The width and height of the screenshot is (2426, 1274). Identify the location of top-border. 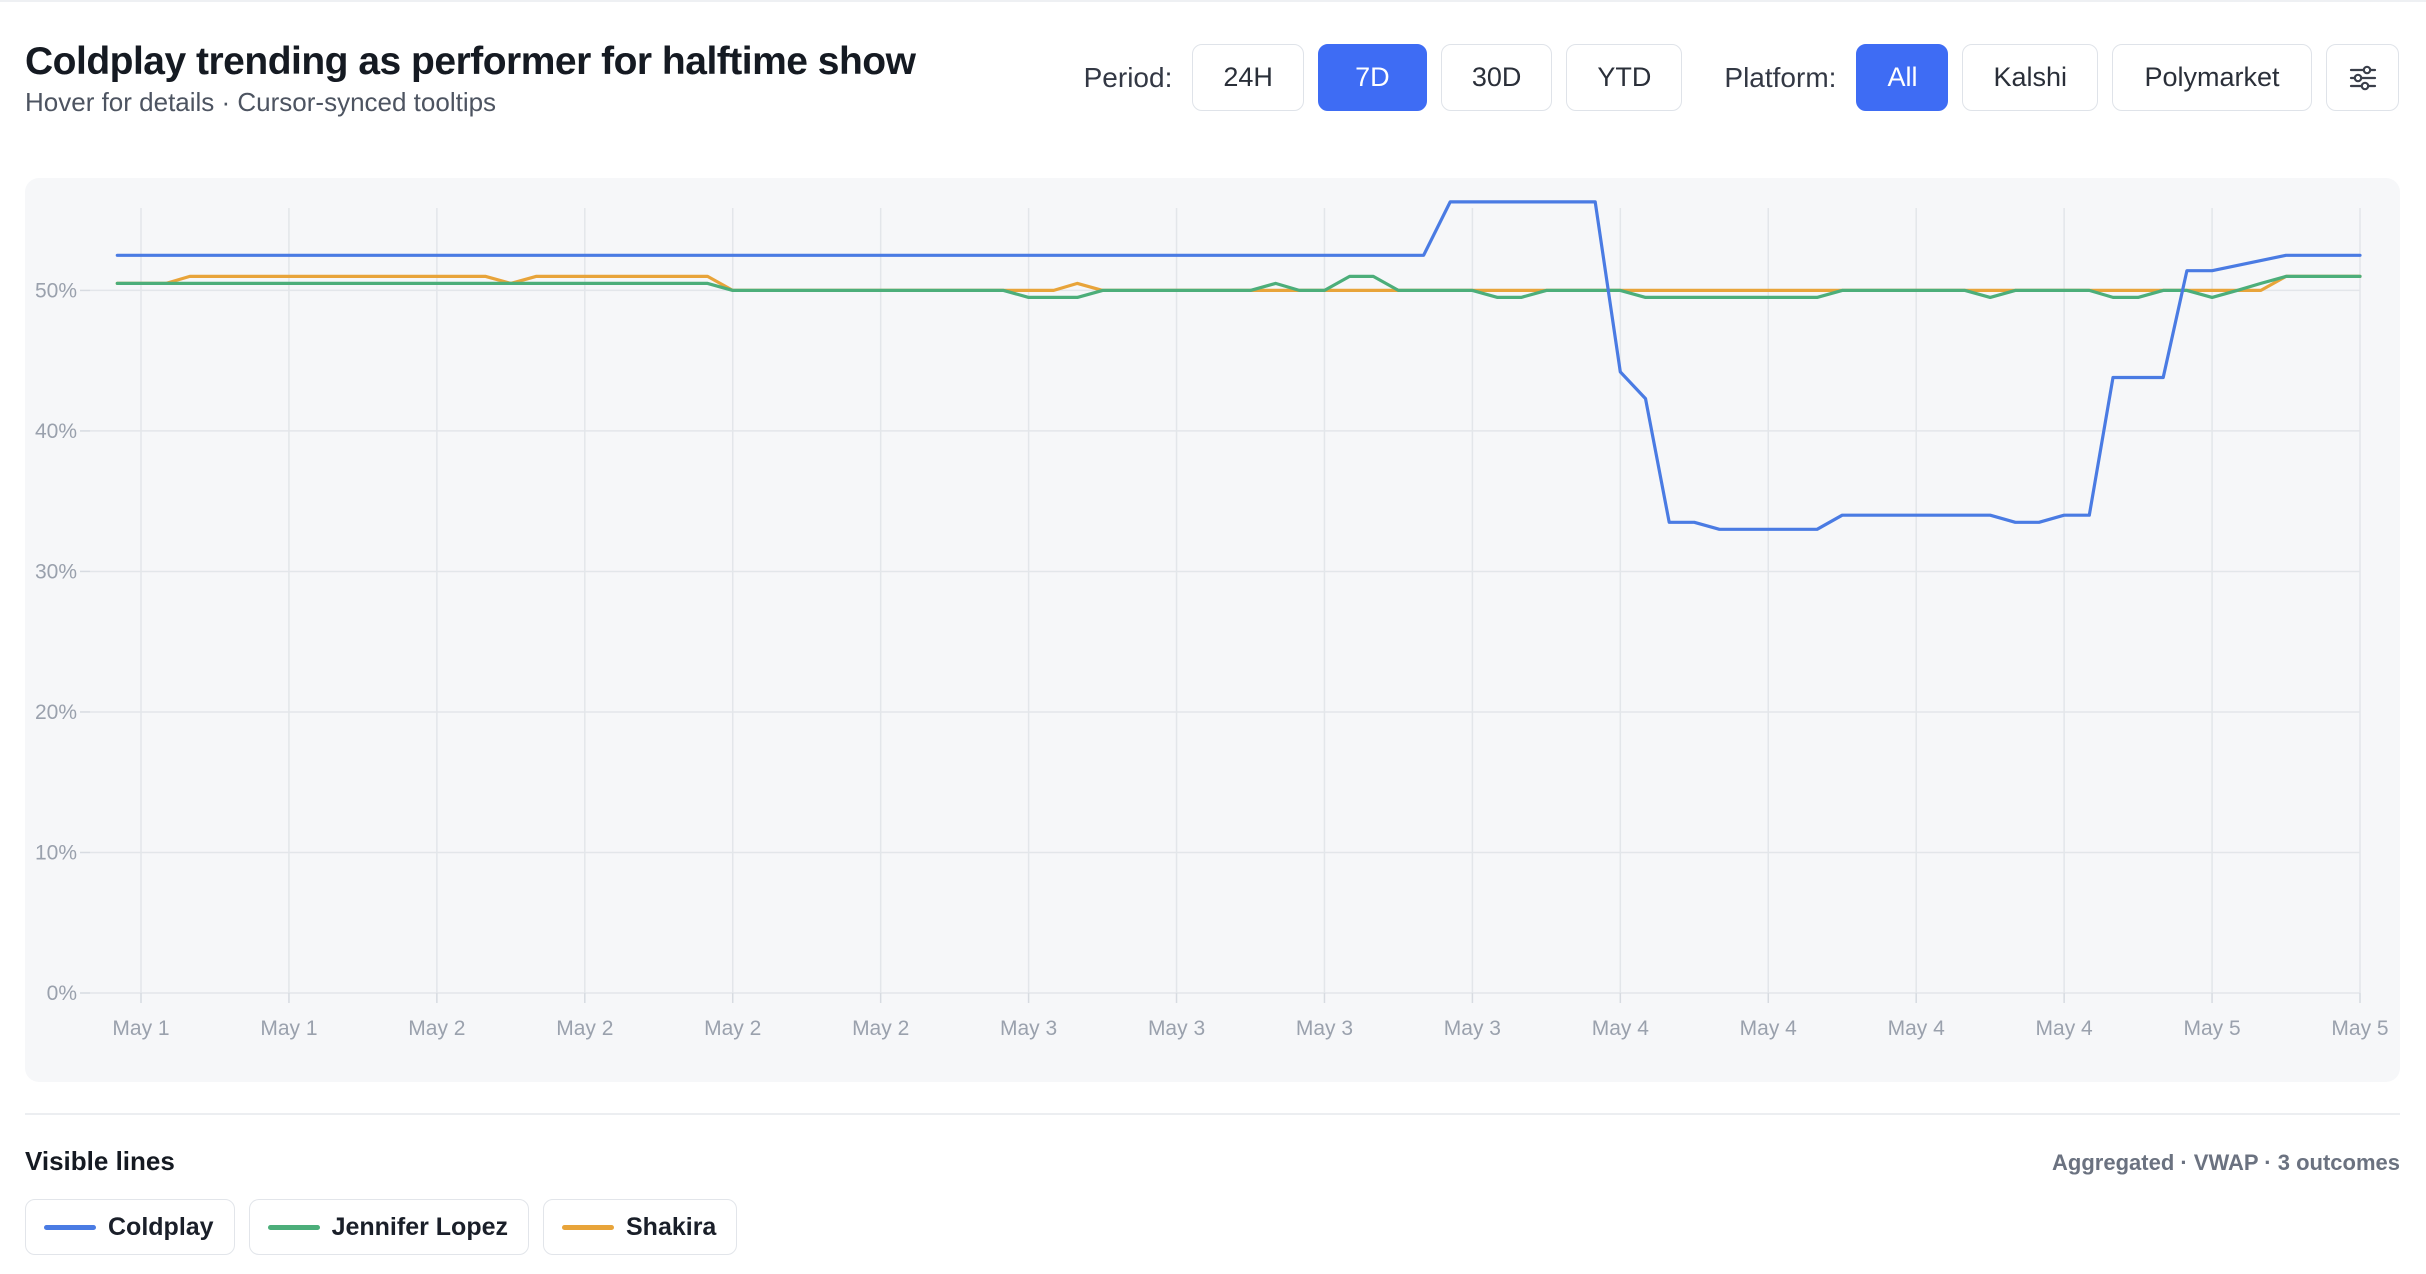
(1213, 1).